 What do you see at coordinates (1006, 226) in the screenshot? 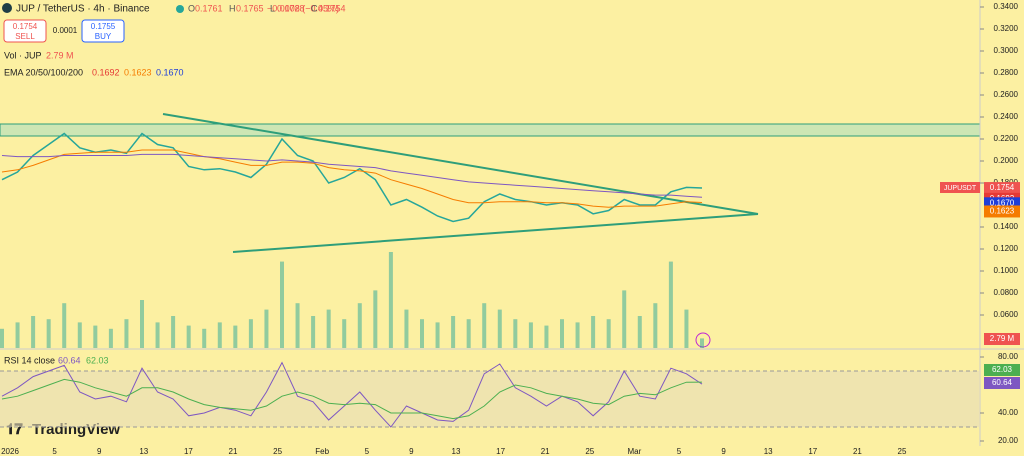
I see `y-tick-label: 0.1400` at bounding box center [1006, 226].